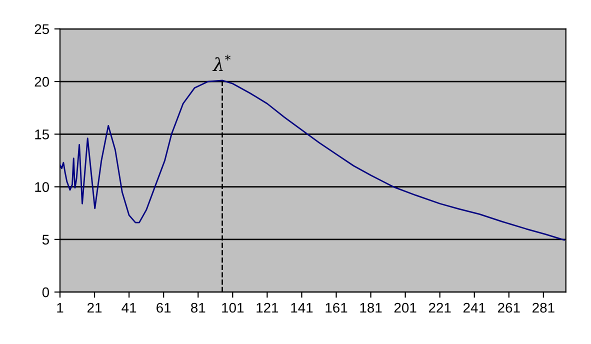 The height and width of the screenshot is (344, 591). I want to click on x-tick-label: 221, so click(439, 307).